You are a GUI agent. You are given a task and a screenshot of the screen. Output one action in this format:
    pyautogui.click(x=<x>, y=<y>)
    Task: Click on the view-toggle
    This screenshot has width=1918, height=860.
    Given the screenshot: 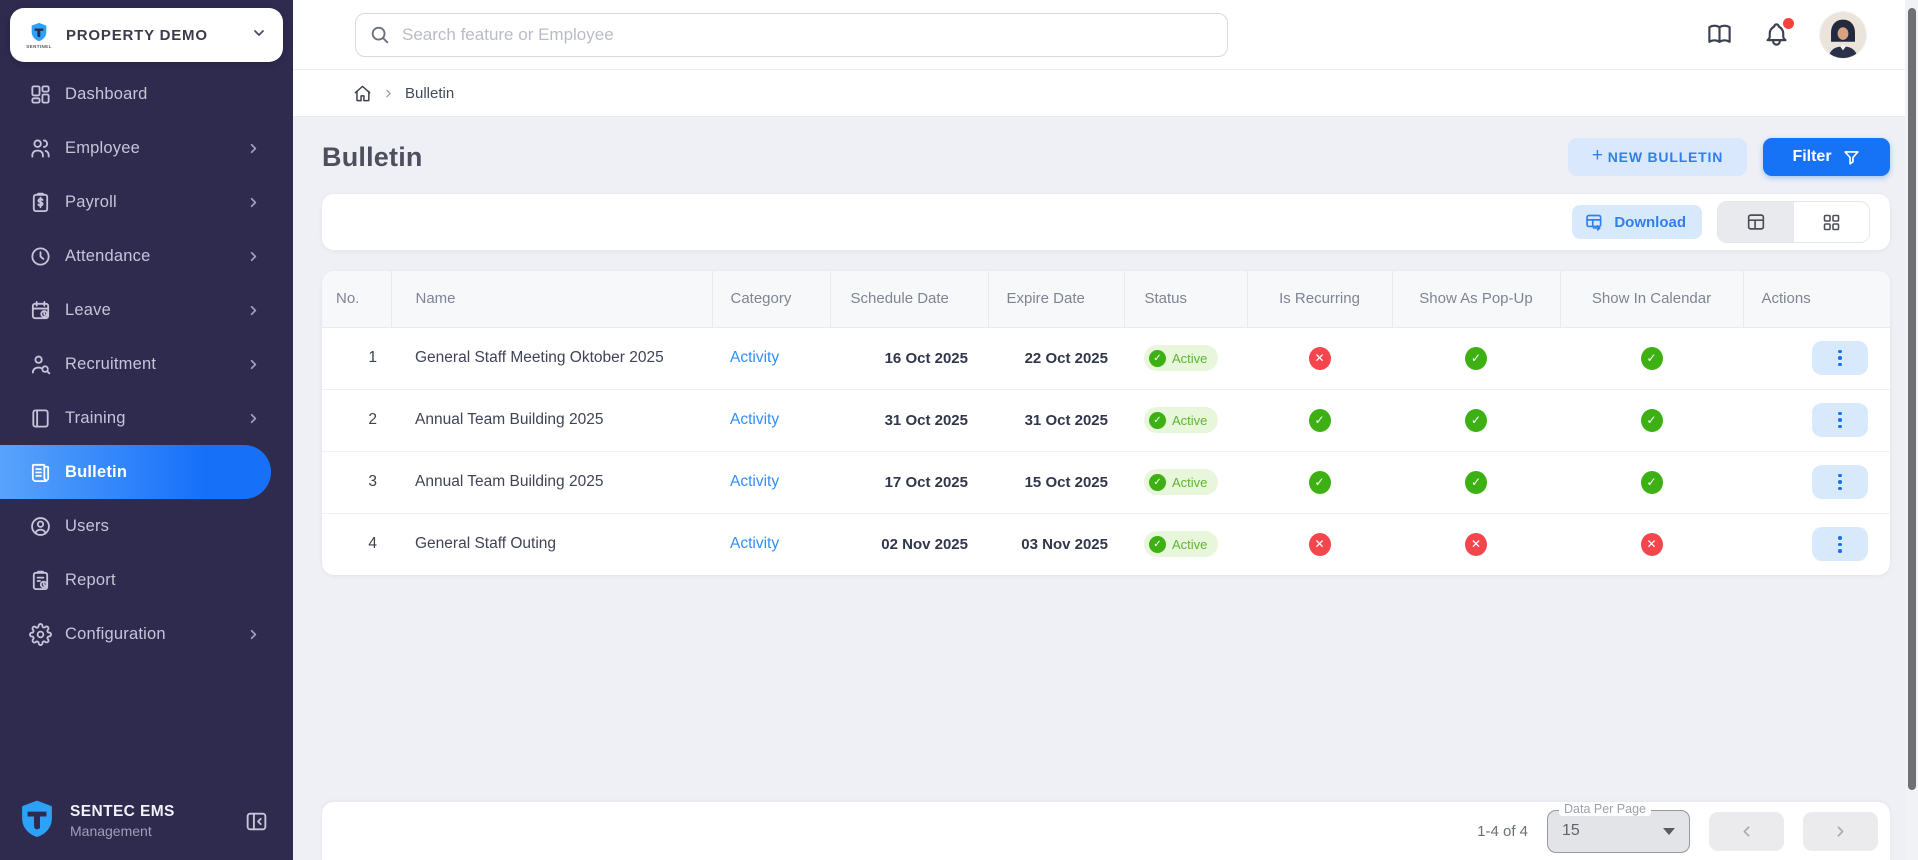 What is the action you would take?
    pyautogui.click(x=1793, y=222)
    